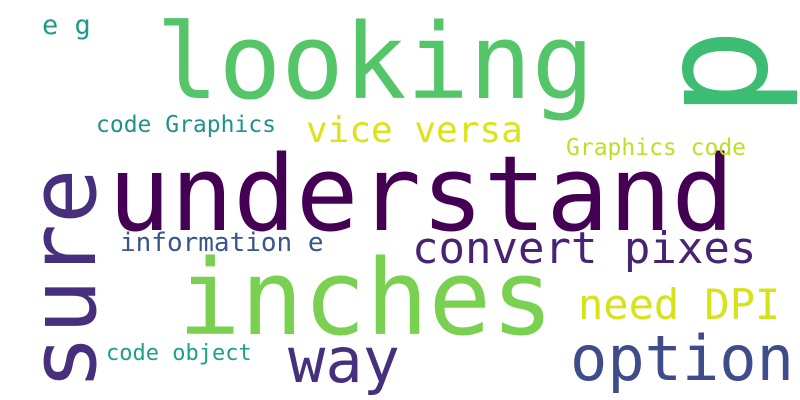  Describe the element at coordinates (66, 25) in the screenshot. I see `word-e-g: e g` at that location.